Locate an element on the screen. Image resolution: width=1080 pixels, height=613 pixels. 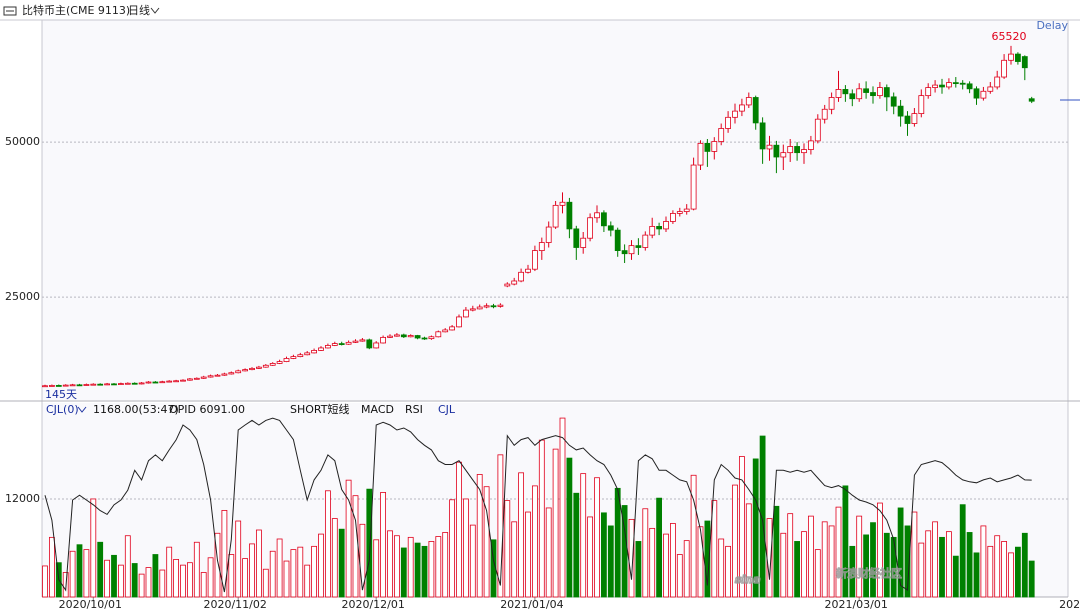
peak-label: 65520 is located at coordinates (1009, 36).